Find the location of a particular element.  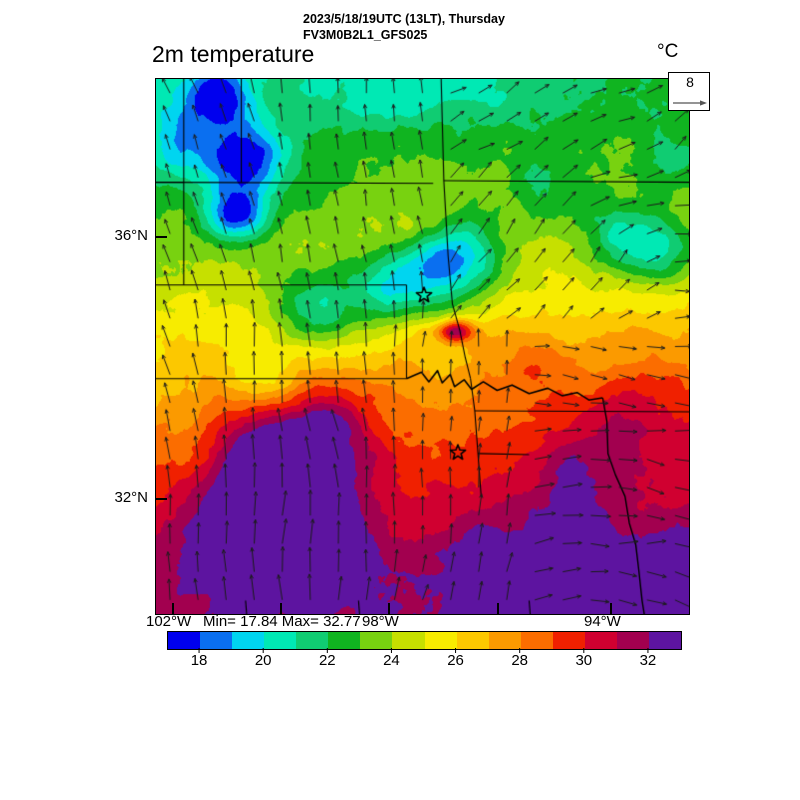

units-label: °C is located at coordinates (668, 51).